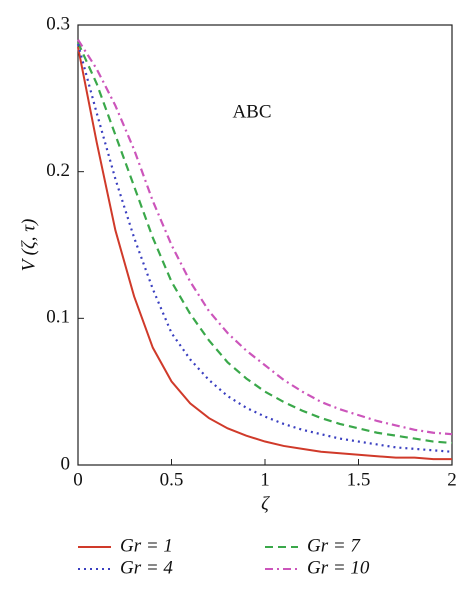  I want to click on x-axis-label: ζ, so click(265, 503).